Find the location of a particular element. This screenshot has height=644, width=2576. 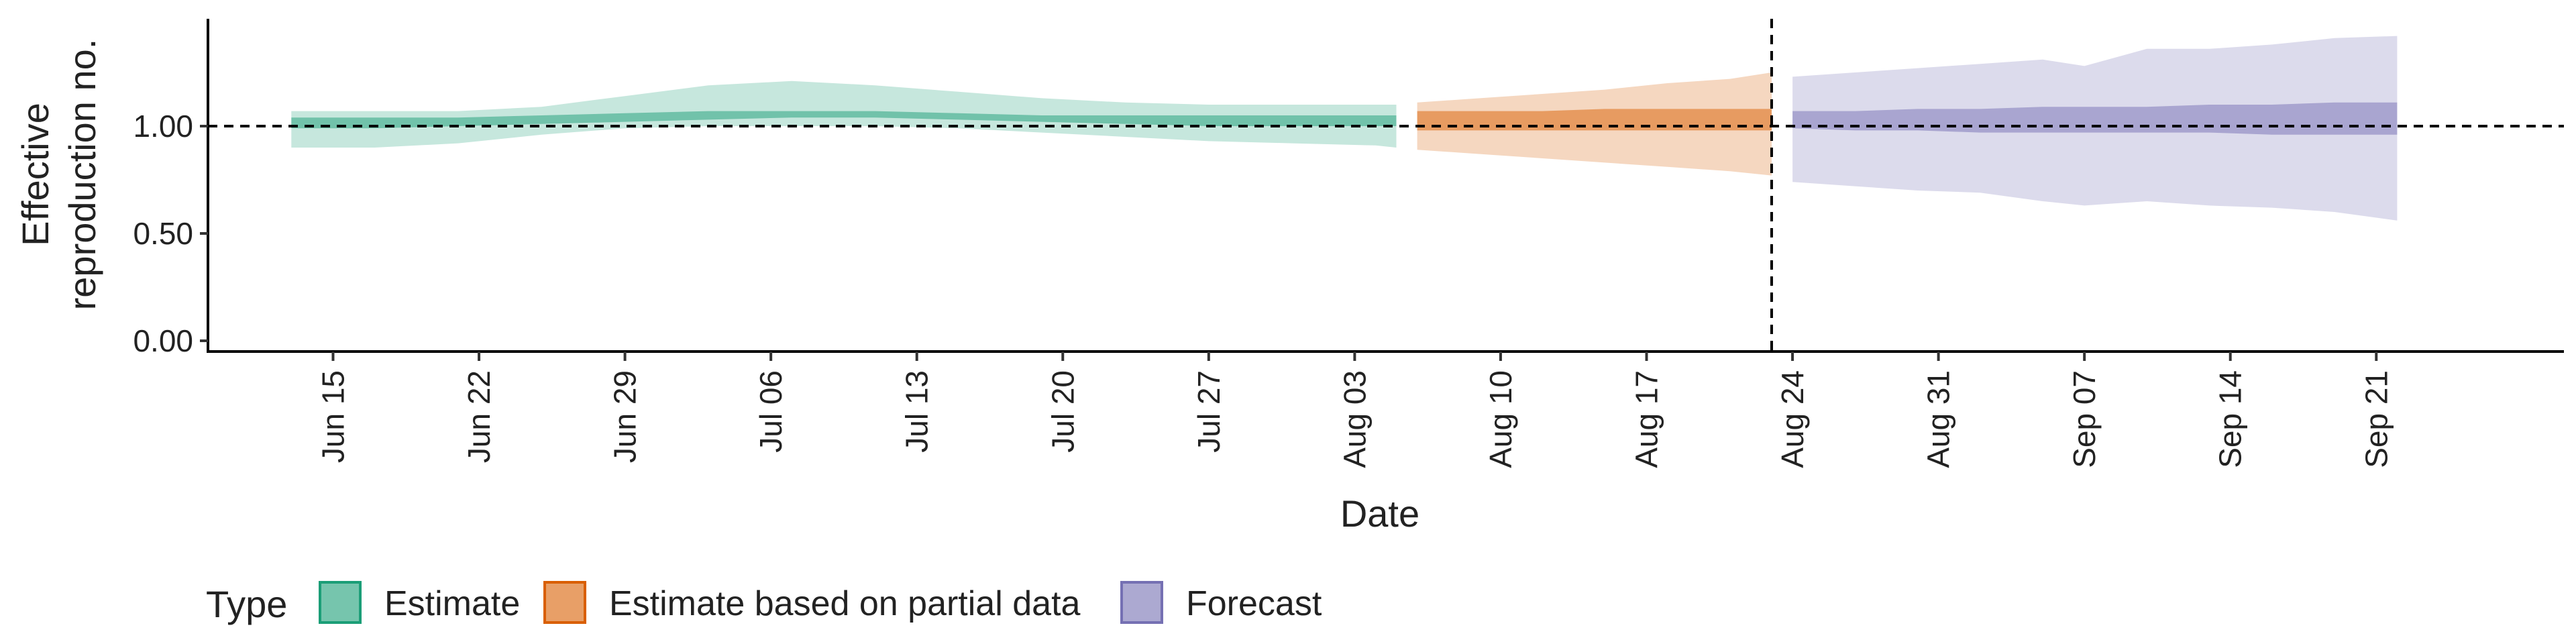

legend-key-estimate is located at coordinates (340, 602).